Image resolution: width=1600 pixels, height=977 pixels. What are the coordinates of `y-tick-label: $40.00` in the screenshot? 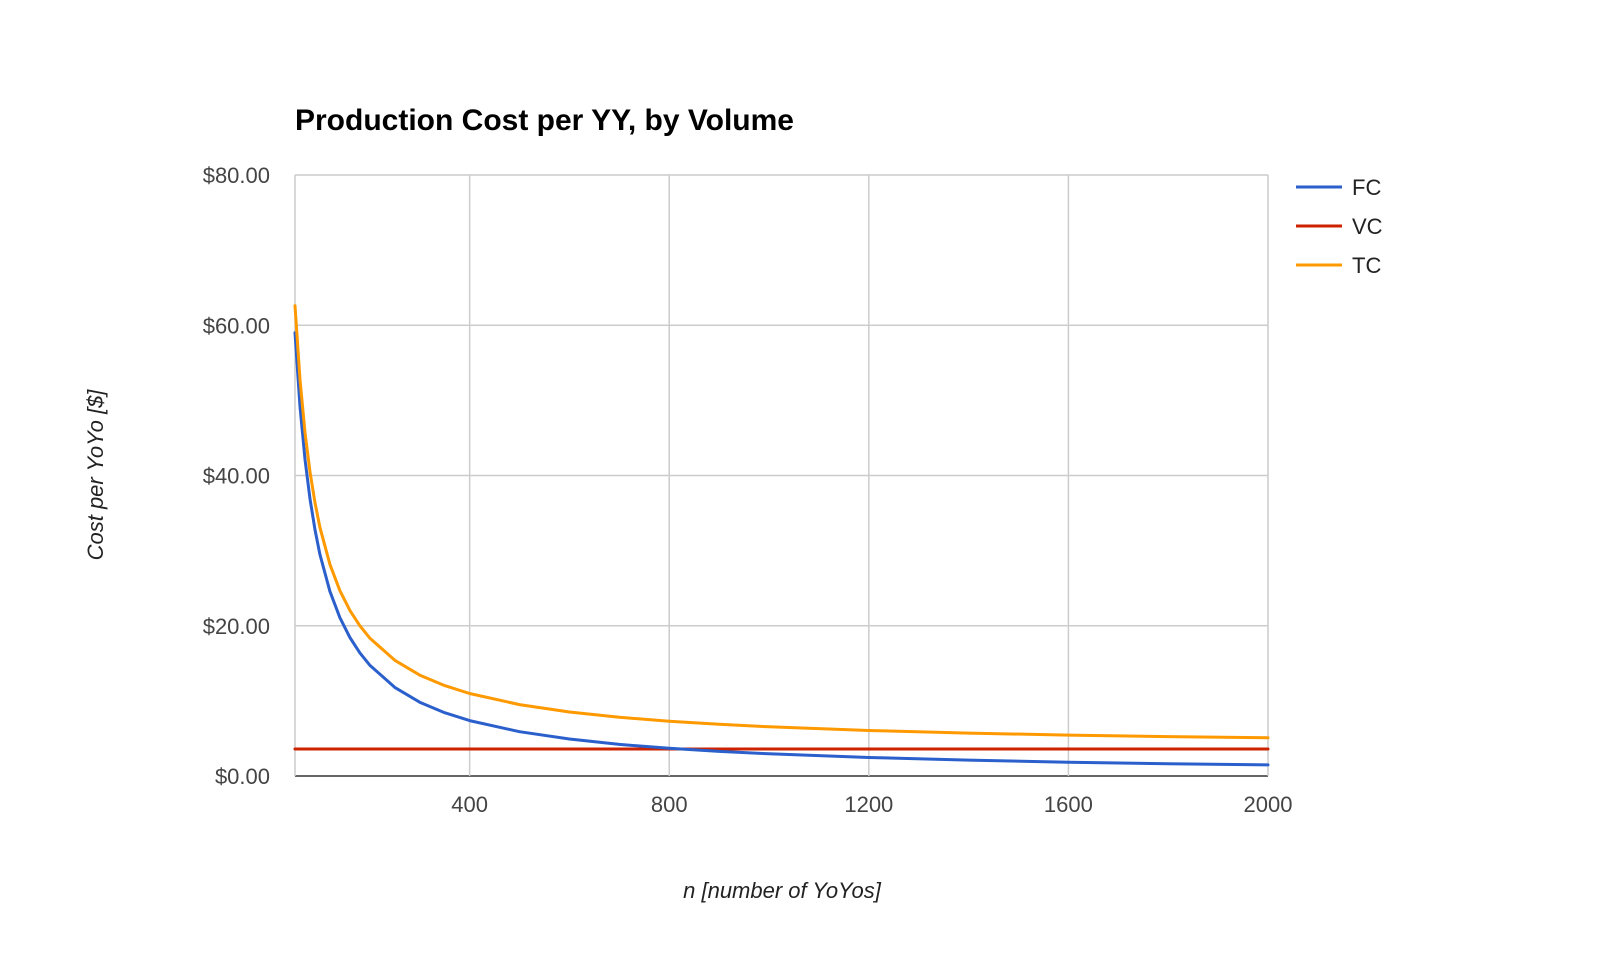 It's located at (236, 476).